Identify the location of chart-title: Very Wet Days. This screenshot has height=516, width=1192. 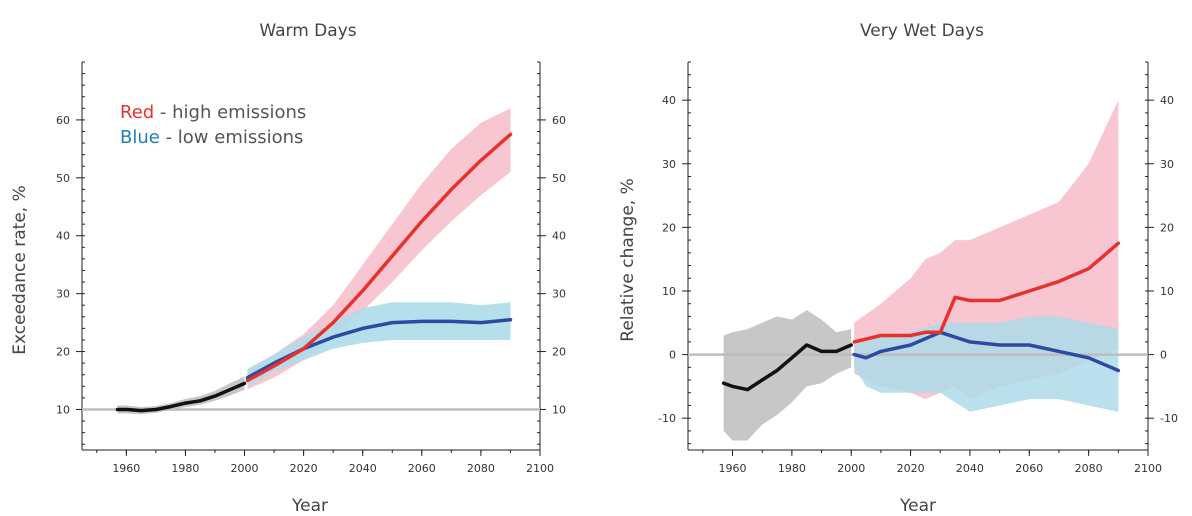
(922, 31).